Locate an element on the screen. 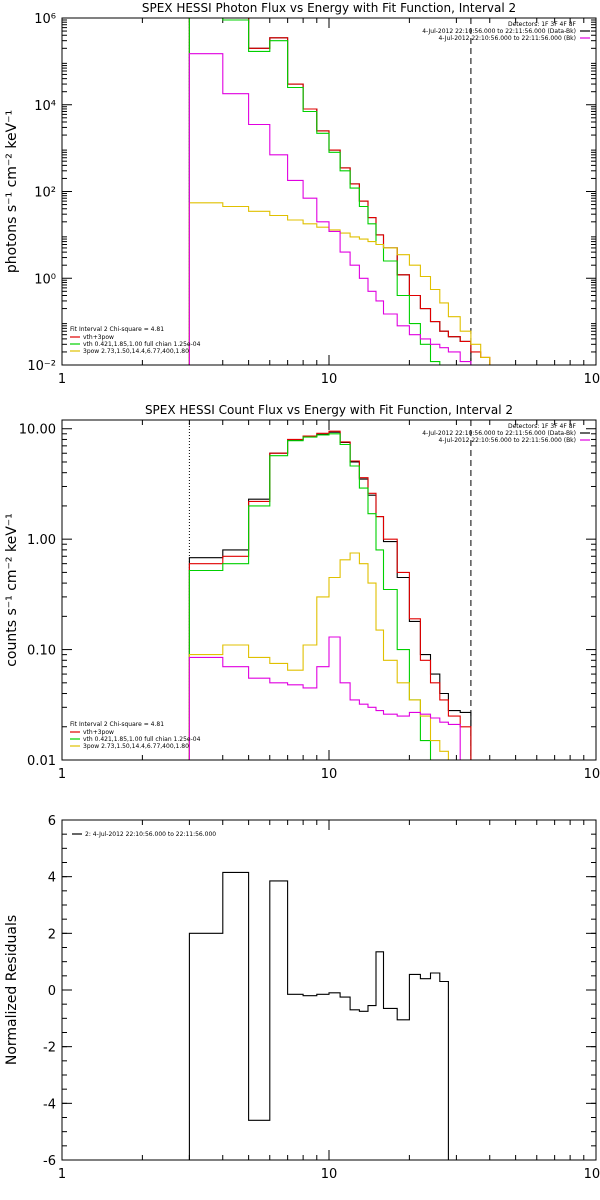 The width and height of the screenshot is (600, 1200). y-tick-label: -4 is located at coordinates (49, 1104).